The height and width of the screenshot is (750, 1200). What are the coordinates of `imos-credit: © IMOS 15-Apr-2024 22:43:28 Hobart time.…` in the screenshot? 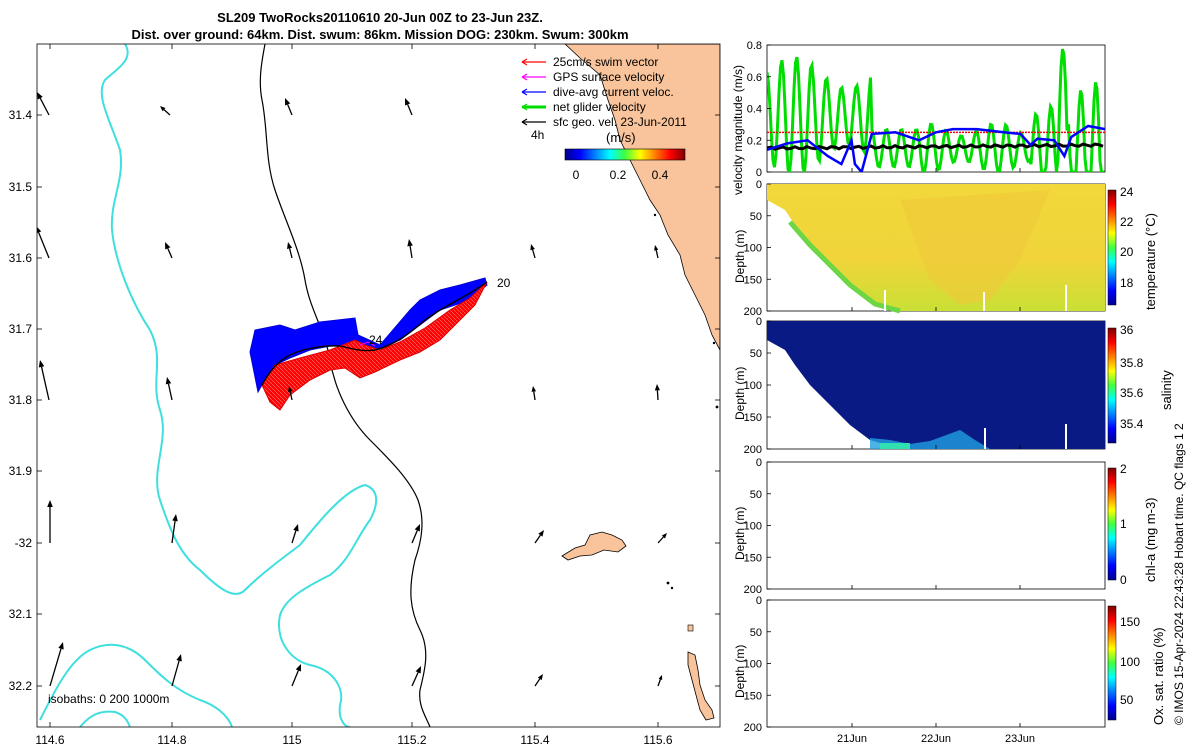 It's located at (1179, 574).